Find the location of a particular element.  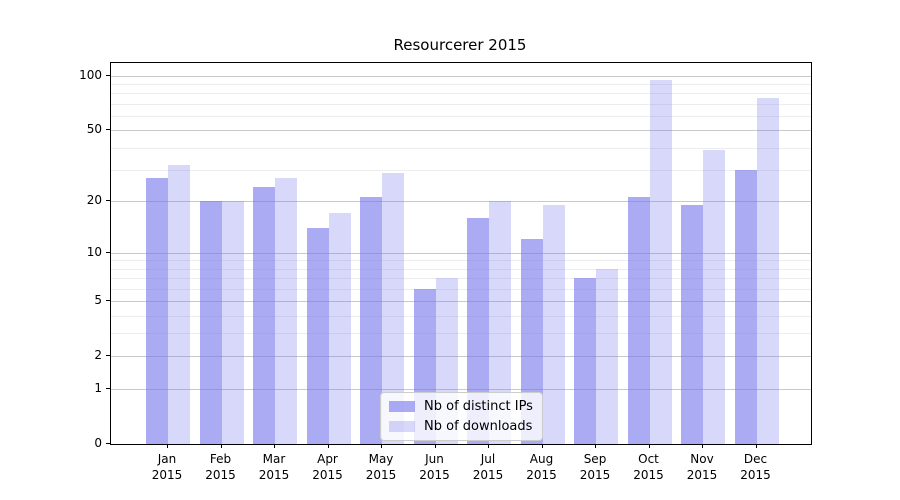

x-tick-label: Jun 2015 is located at coordinates (434, 467).